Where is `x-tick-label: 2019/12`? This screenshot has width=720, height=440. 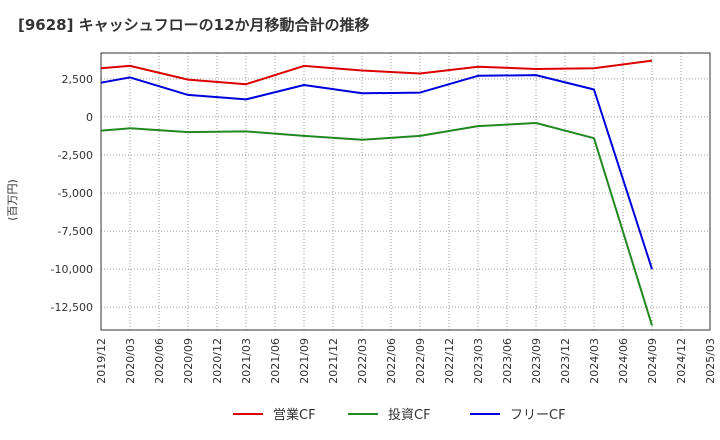 x-tick-label: 2019/12 is located at coordinates (101, 361).